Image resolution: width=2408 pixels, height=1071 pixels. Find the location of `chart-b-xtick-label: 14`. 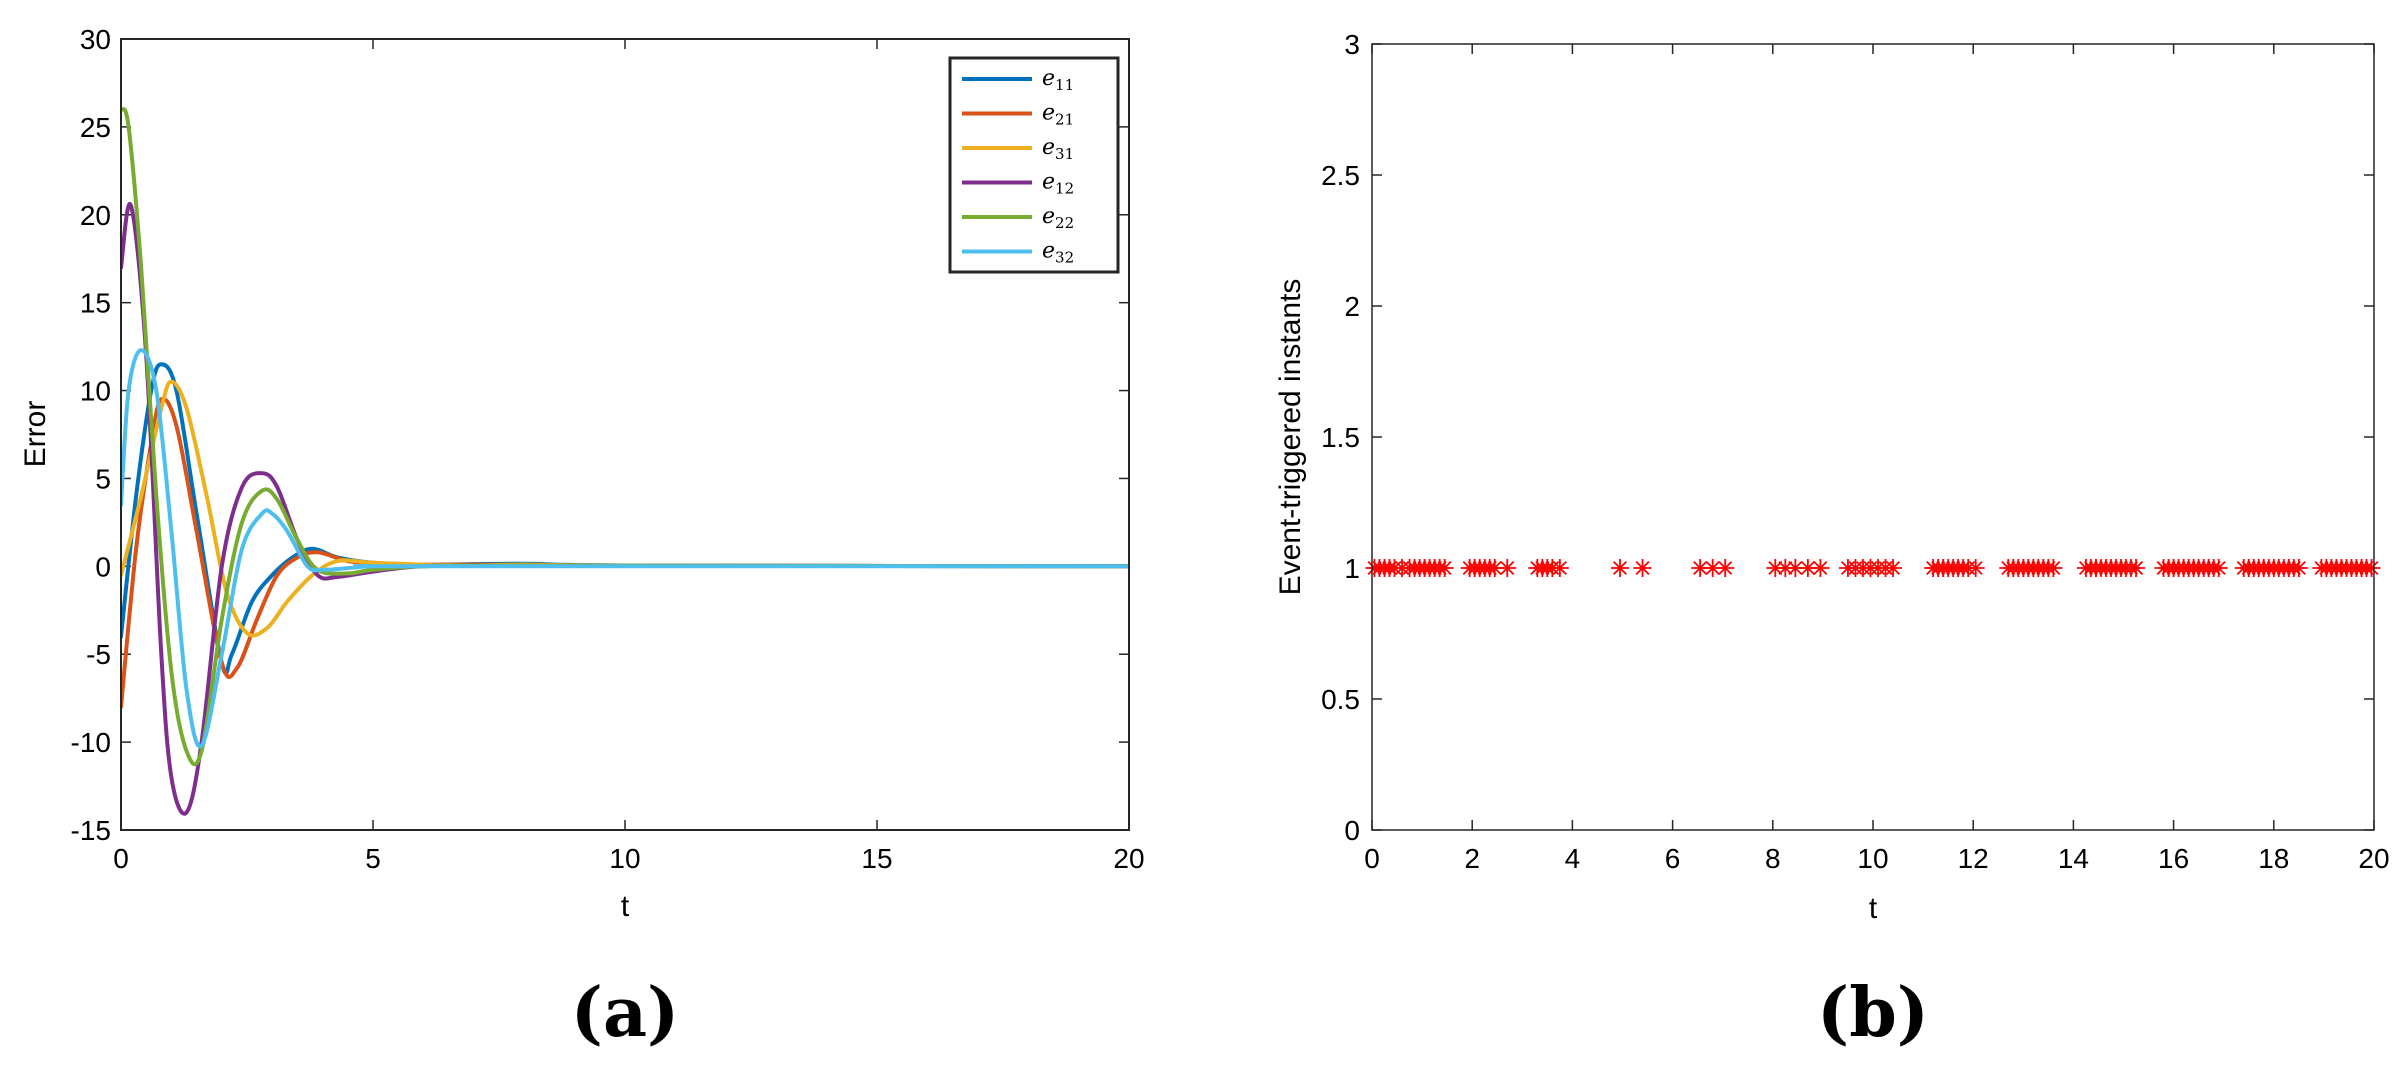

chart-b-xtick-label: 14 is located at coordinates (2073, 858).